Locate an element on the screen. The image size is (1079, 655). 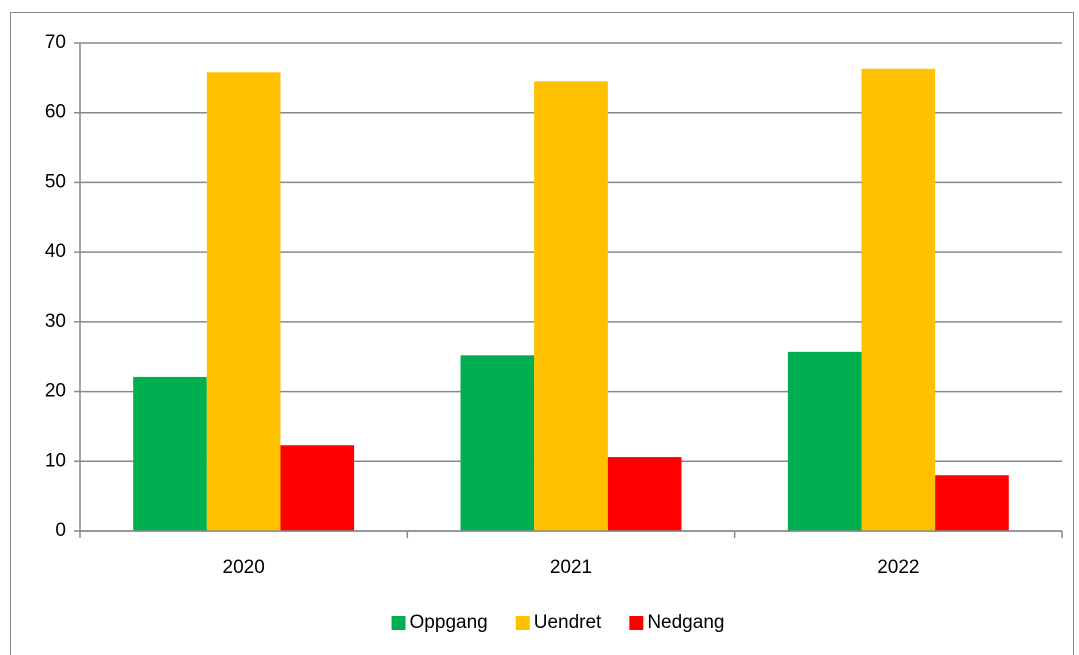
y-tick-label: 20 is located at coordinates (55, 391).